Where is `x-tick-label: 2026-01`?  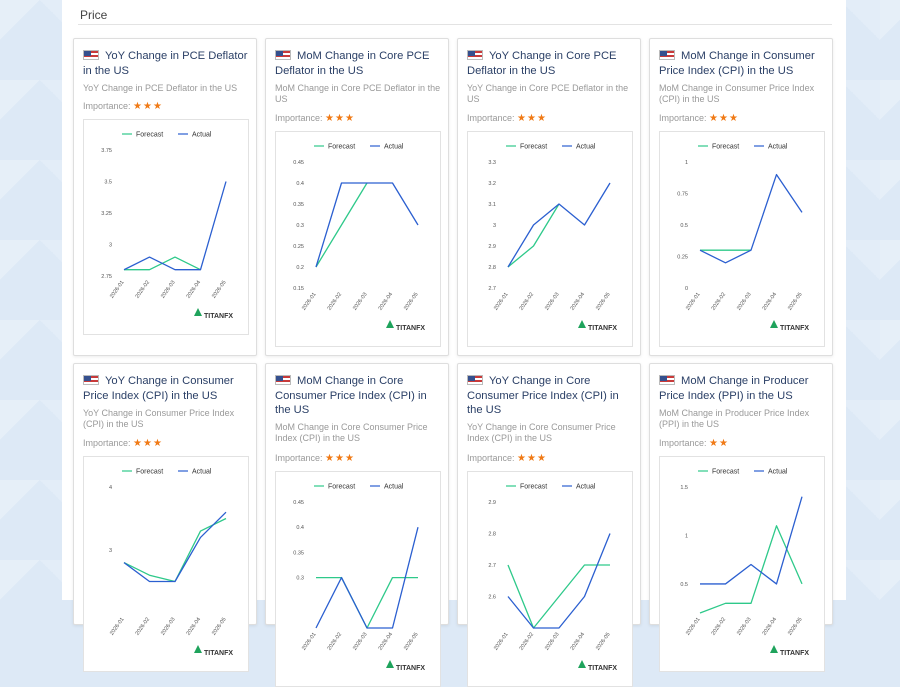
x-tick-label: 2026-01 is located at coordinates (117, 627).